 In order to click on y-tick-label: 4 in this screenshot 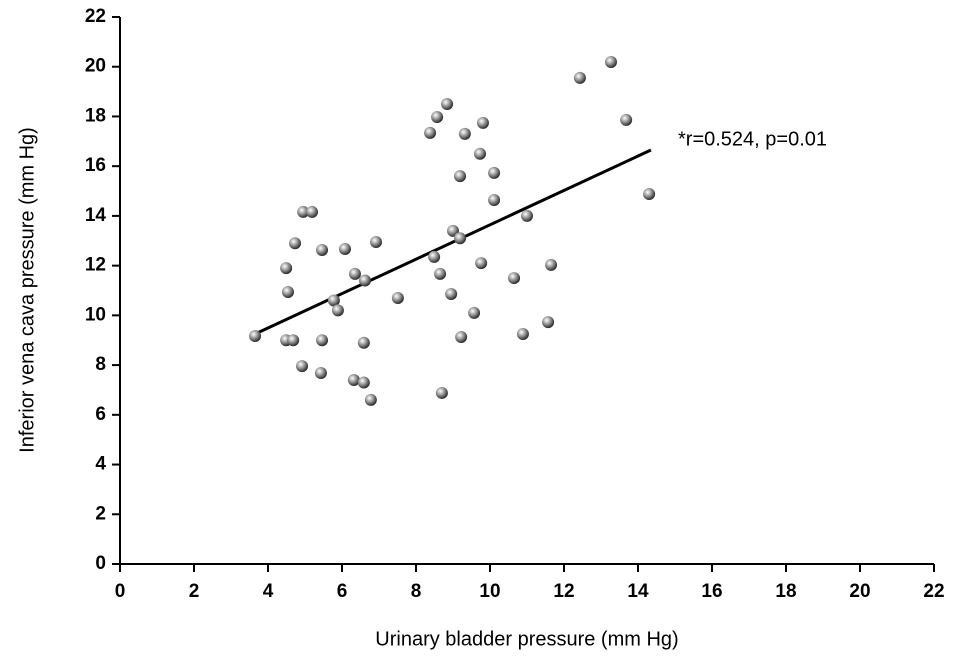, I will do `click(100, 464)`.